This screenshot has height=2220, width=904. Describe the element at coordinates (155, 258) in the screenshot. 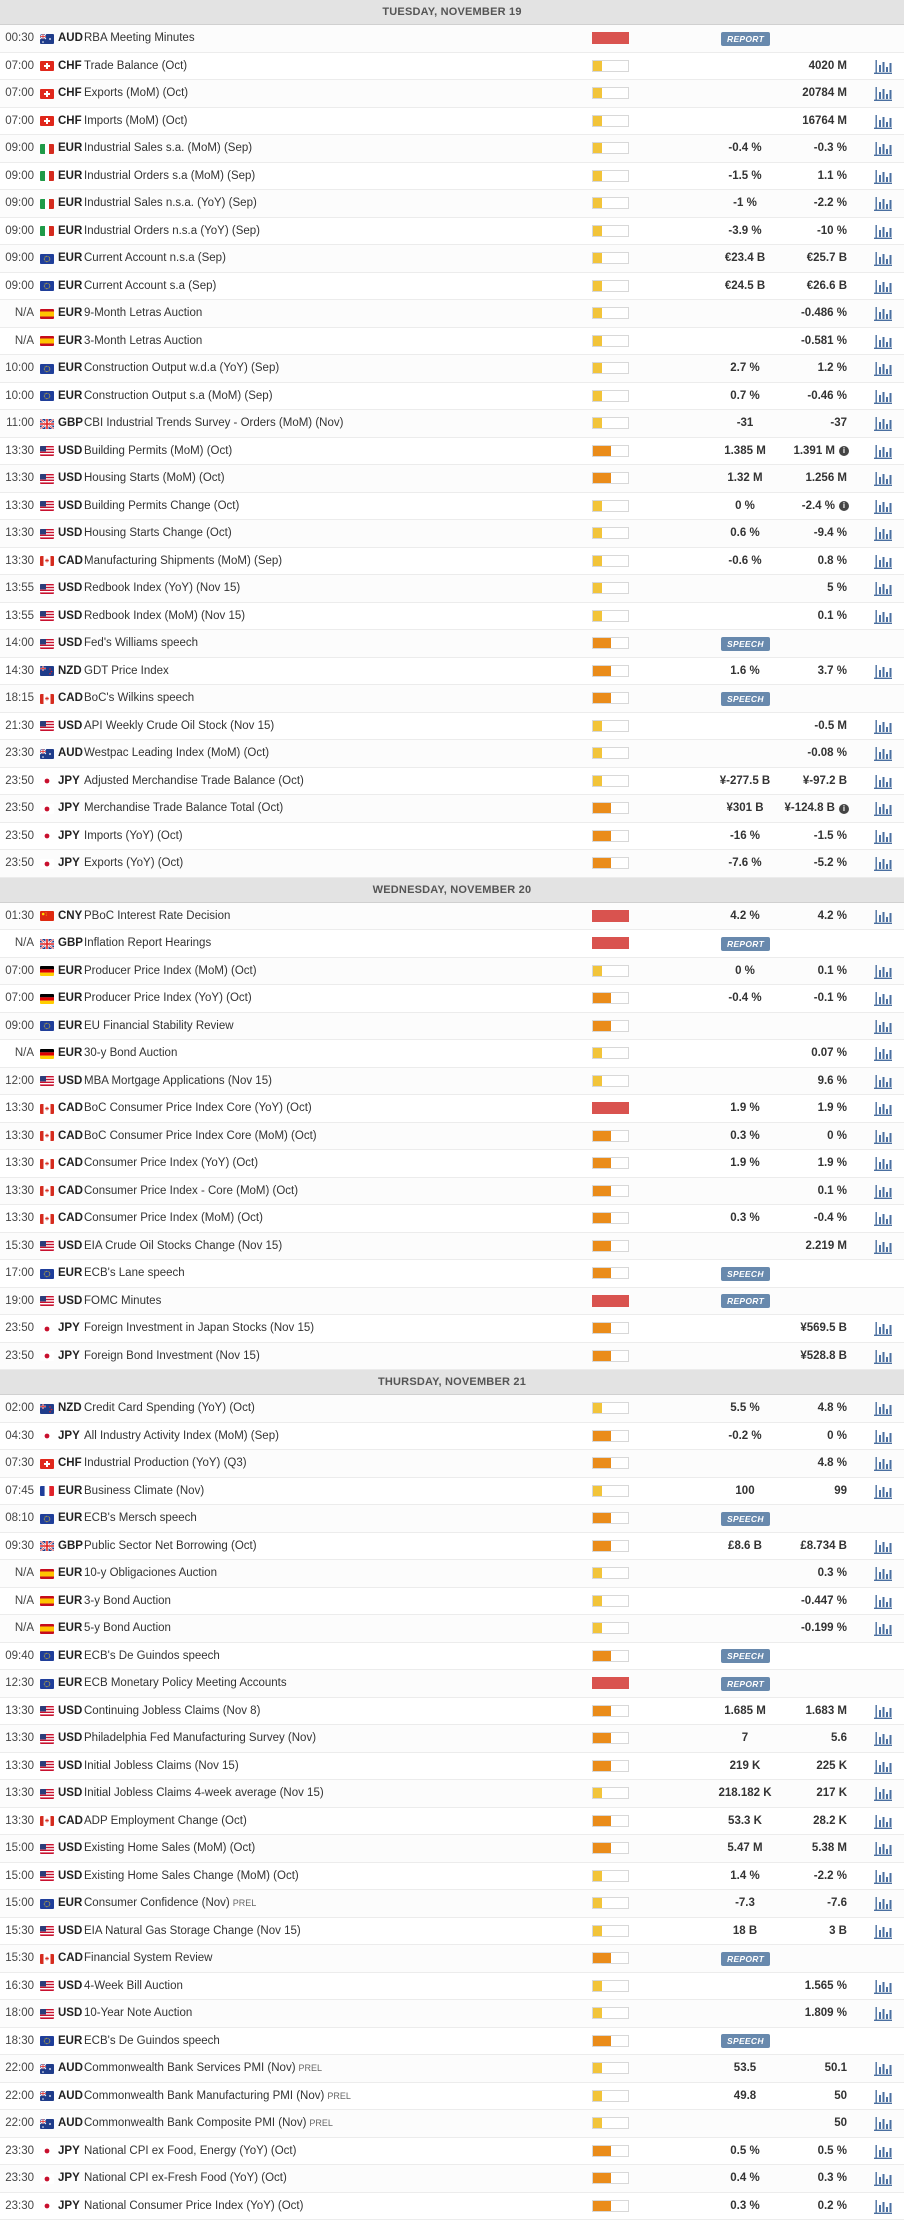

I see `event-title: Current Account n.s.a (Sep)` at that location.